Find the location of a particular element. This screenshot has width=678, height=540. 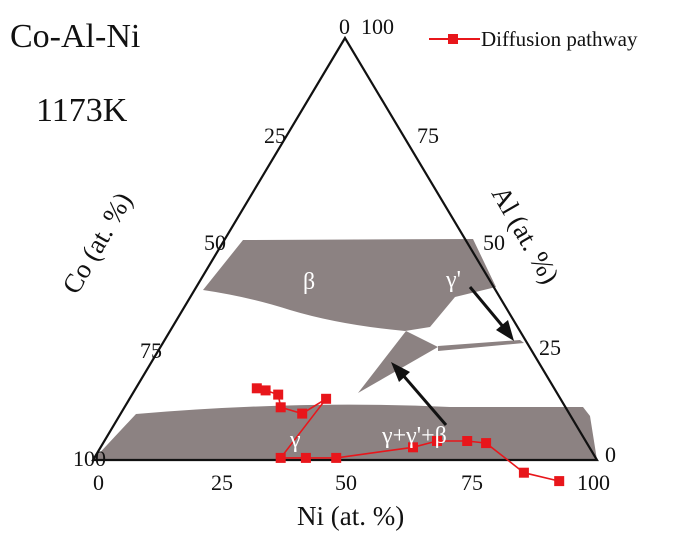

co-tick-25: 25 is located at coordinates (275, 135).